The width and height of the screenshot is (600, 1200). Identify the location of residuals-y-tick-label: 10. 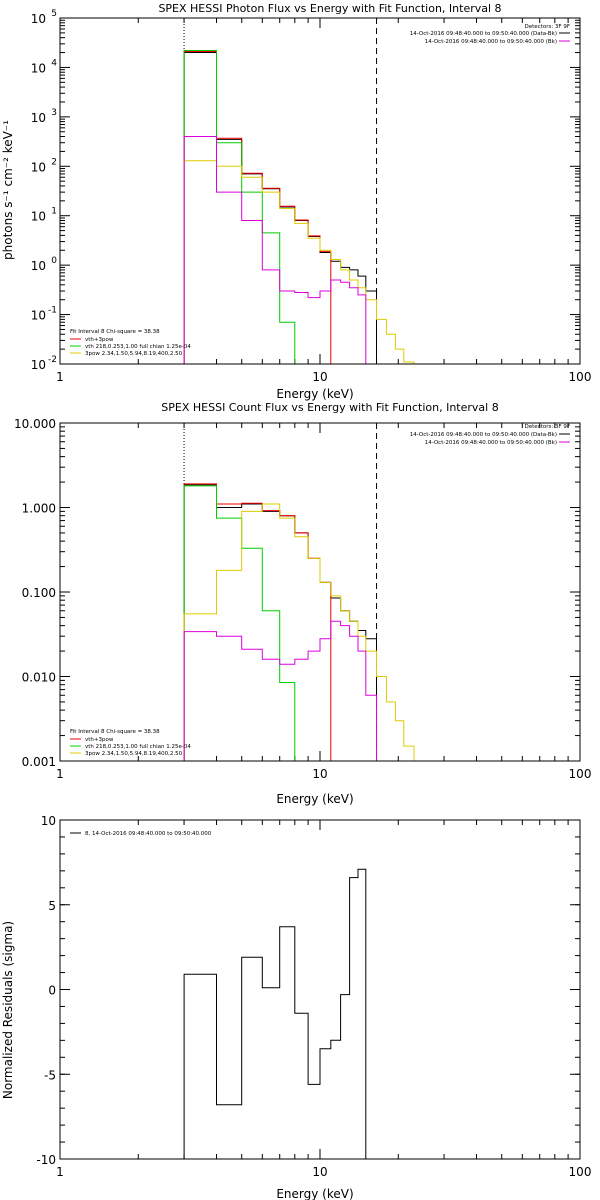
(48, 821).